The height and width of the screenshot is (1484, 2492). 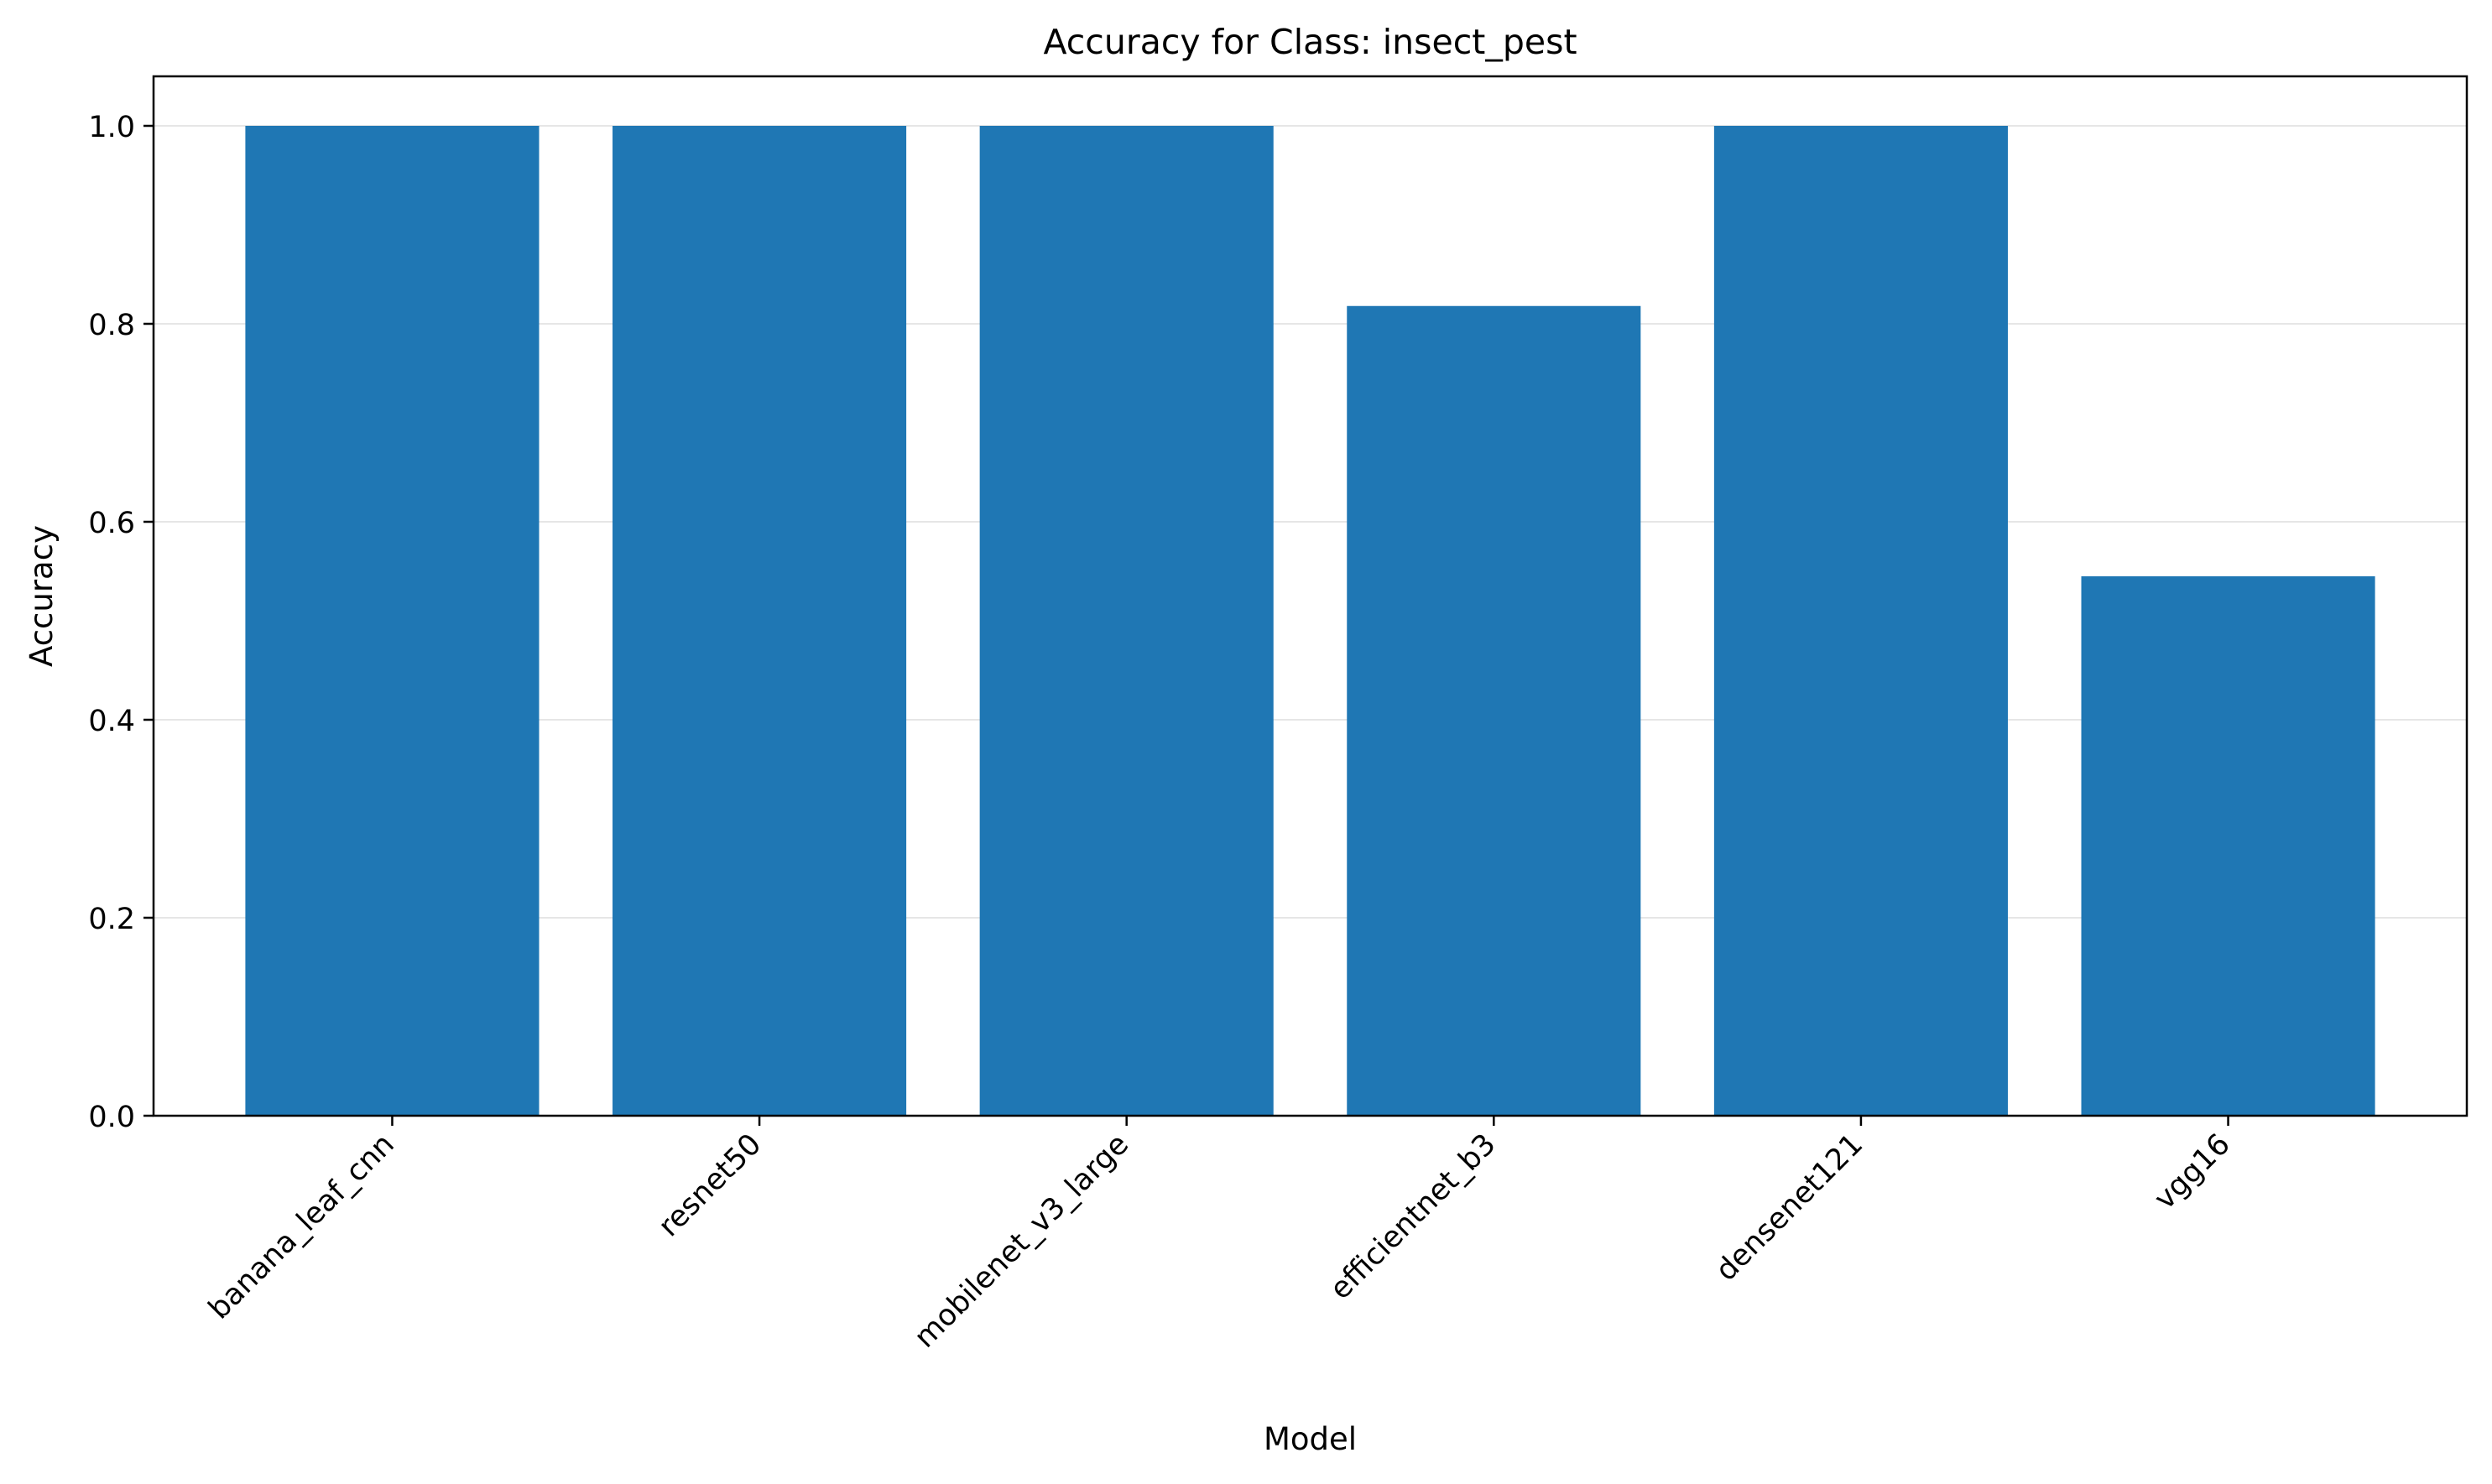 I want to click on y-tick-label: 0.4, so click(x=111, y=721).